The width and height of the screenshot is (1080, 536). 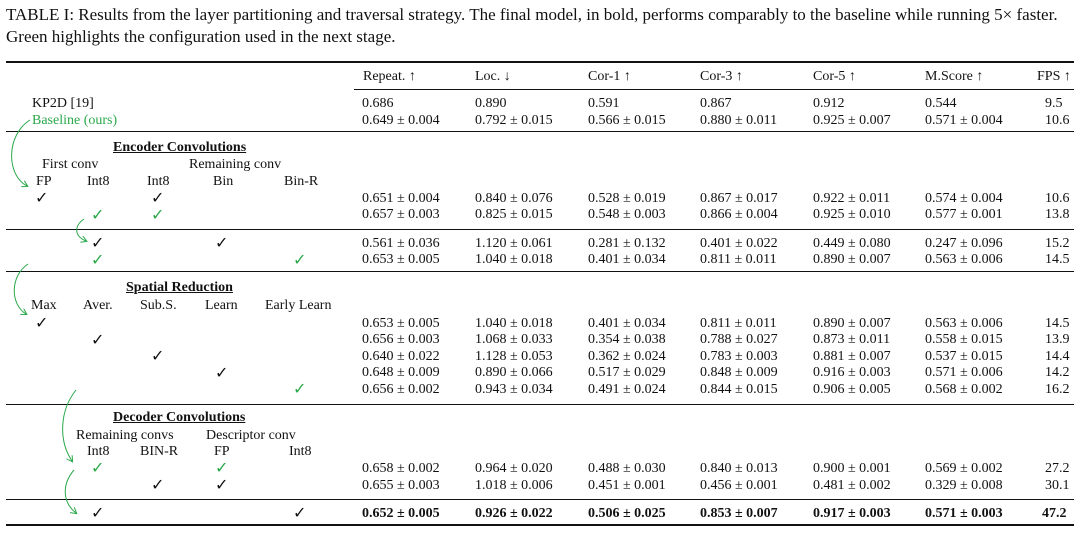 I want to click on row-label-baseline: Baseline (ours), so click(x=75, y=120).